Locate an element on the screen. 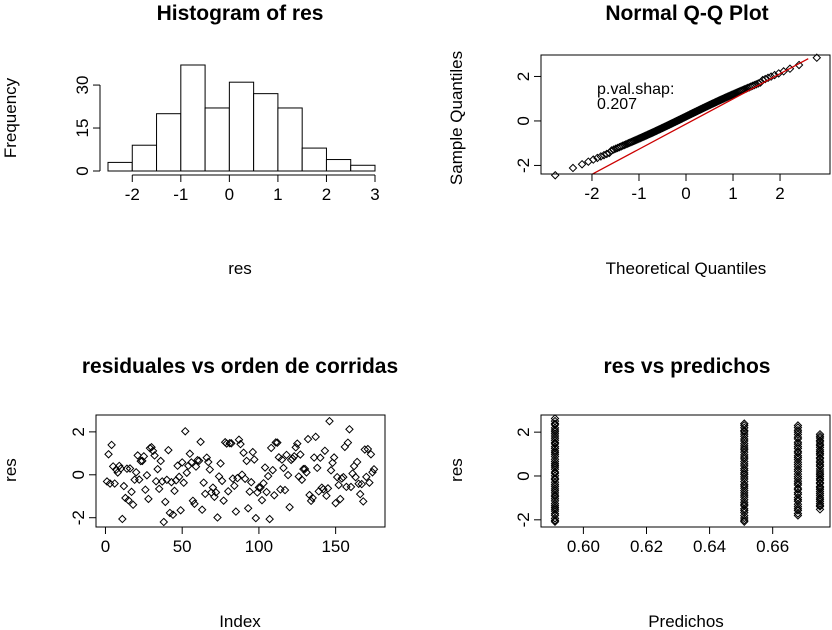  fitted-x-tick-label: 0.62 is located at coordinates (646, 546).